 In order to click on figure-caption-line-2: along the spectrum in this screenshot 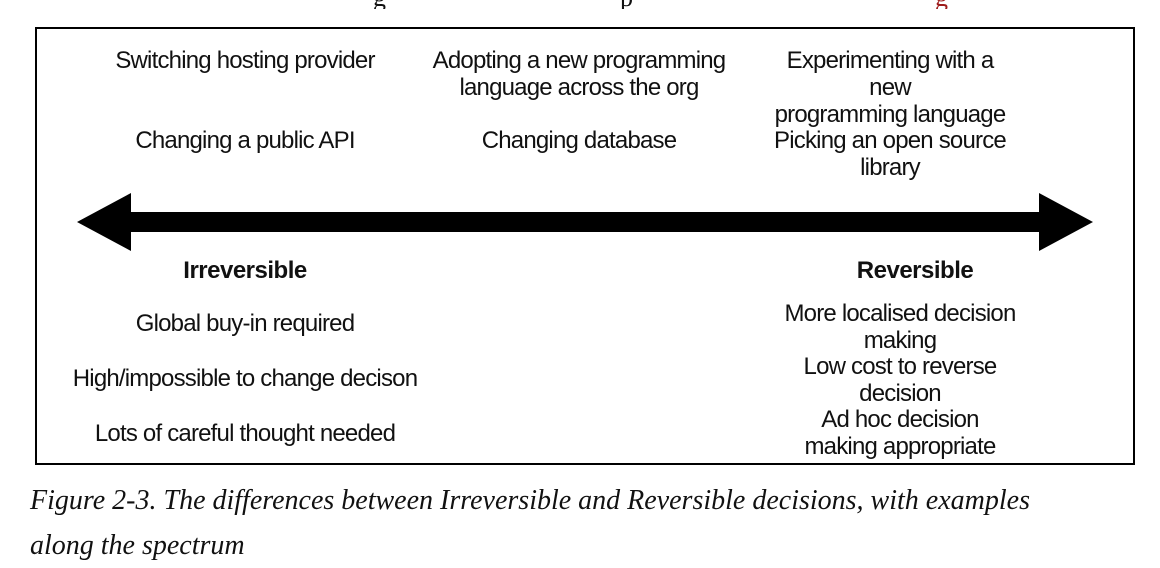, I will do `click(137, 545)`.